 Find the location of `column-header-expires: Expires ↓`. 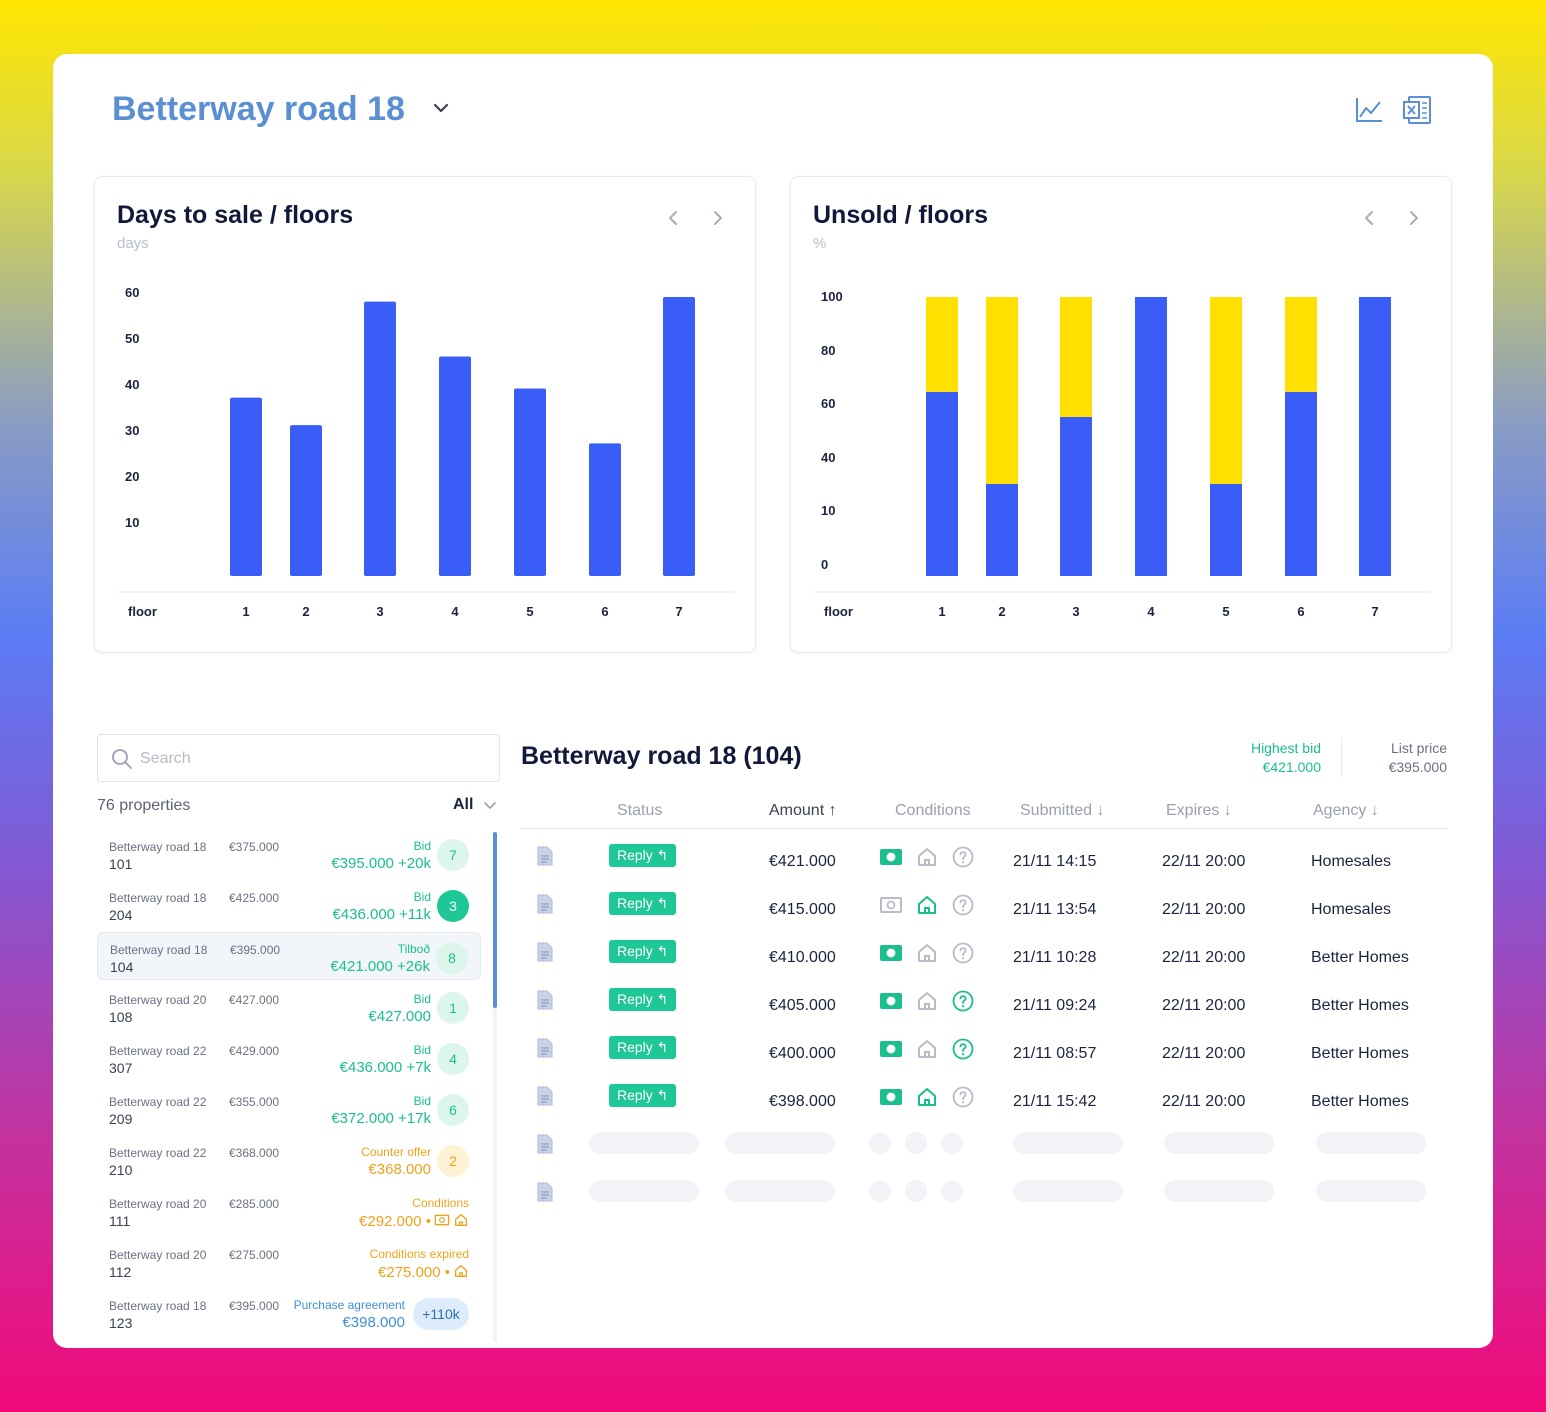

column-header-expires: Expires ↓ is located at coordinates (1199, 810).